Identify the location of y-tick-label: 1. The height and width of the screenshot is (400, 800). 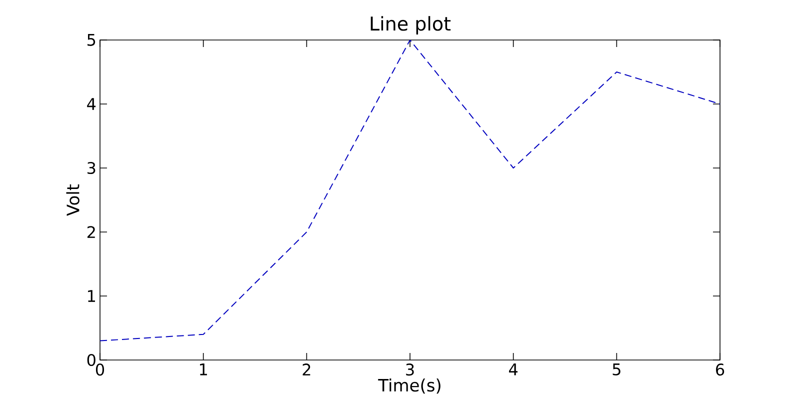
(91, 296).